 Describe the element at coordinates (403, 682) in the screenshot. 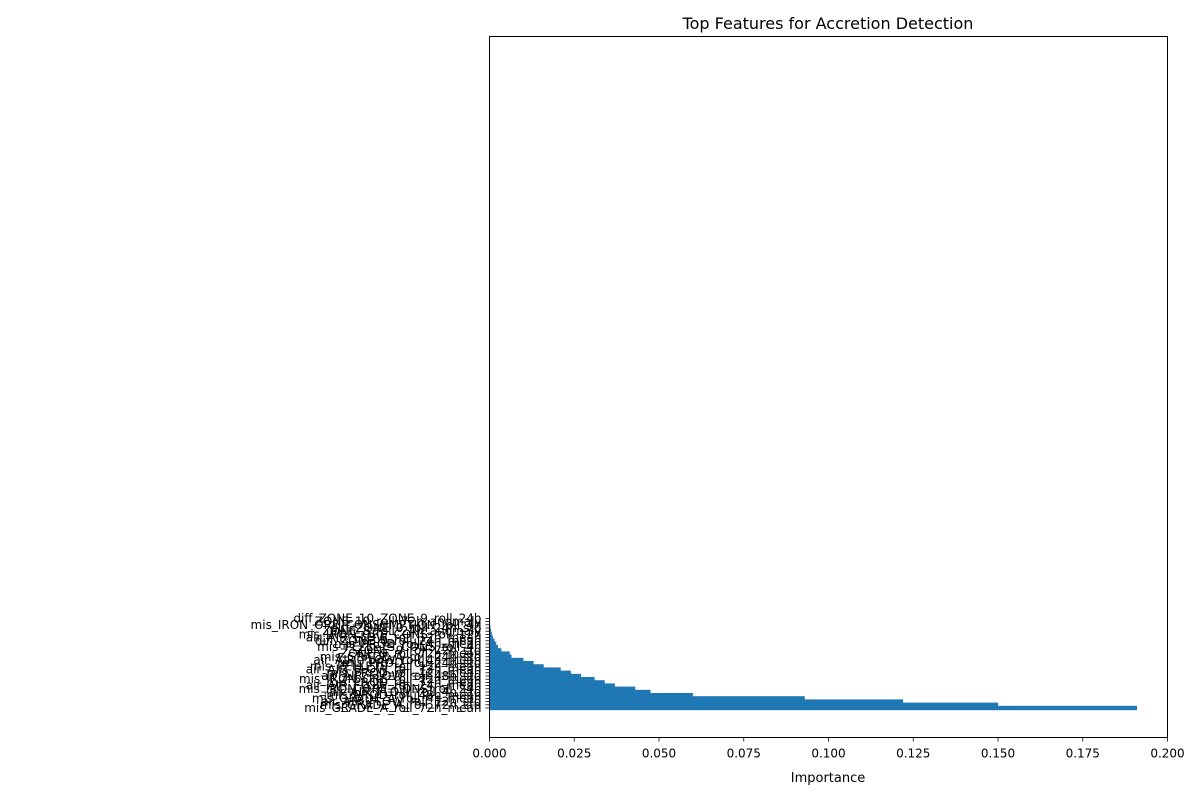

I see `y-tick-label: mis_PROD_roll_72h_mean` at that location.